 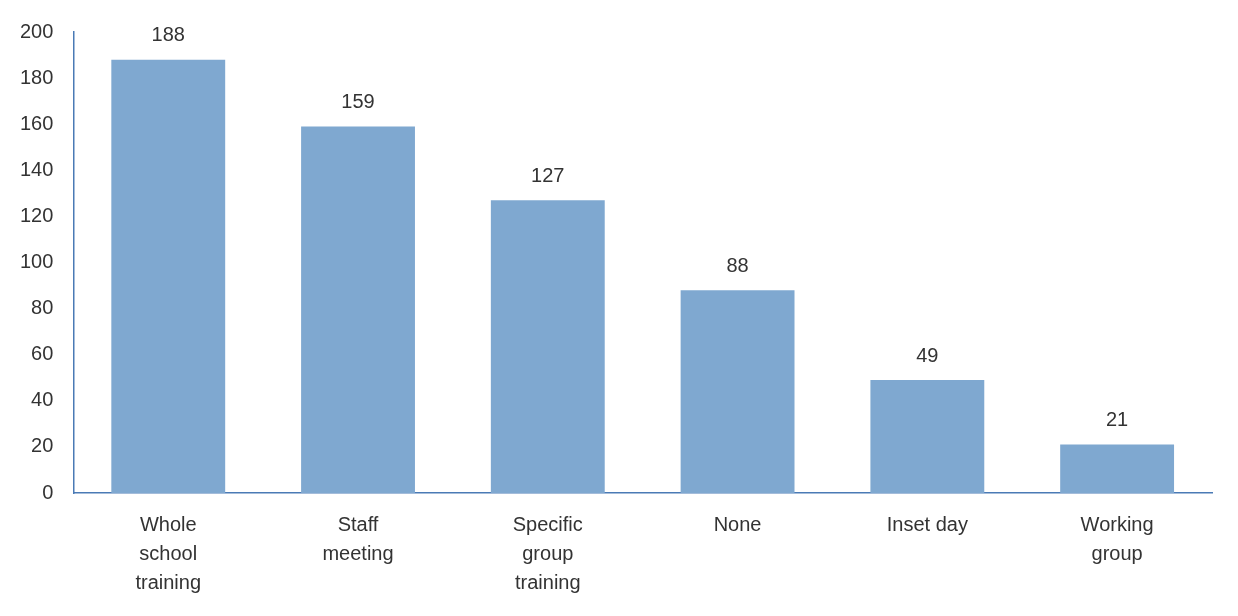 I want to click on y-tick-label: 20, so click(x=42, y=445).